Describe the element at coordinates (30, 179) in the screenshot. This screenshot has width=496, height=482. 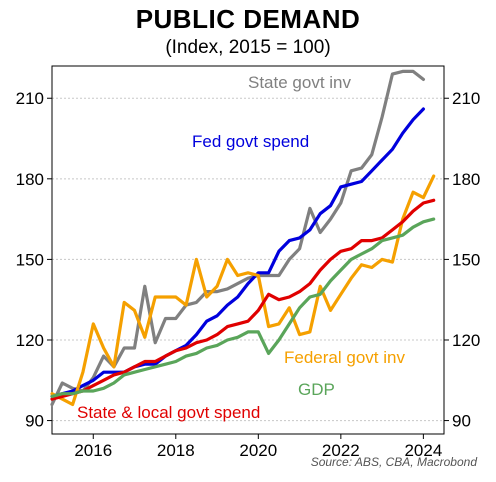
I see `y-tick-label-left: 180` at that location.